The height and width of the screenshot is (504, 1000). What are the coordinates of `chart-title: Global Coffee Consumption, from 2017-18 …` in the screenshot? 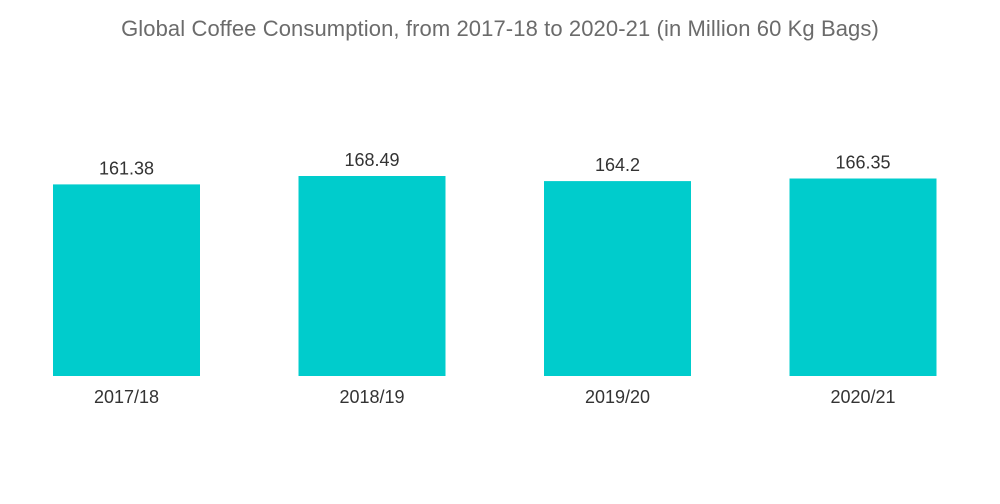 It's located at (500, 28).